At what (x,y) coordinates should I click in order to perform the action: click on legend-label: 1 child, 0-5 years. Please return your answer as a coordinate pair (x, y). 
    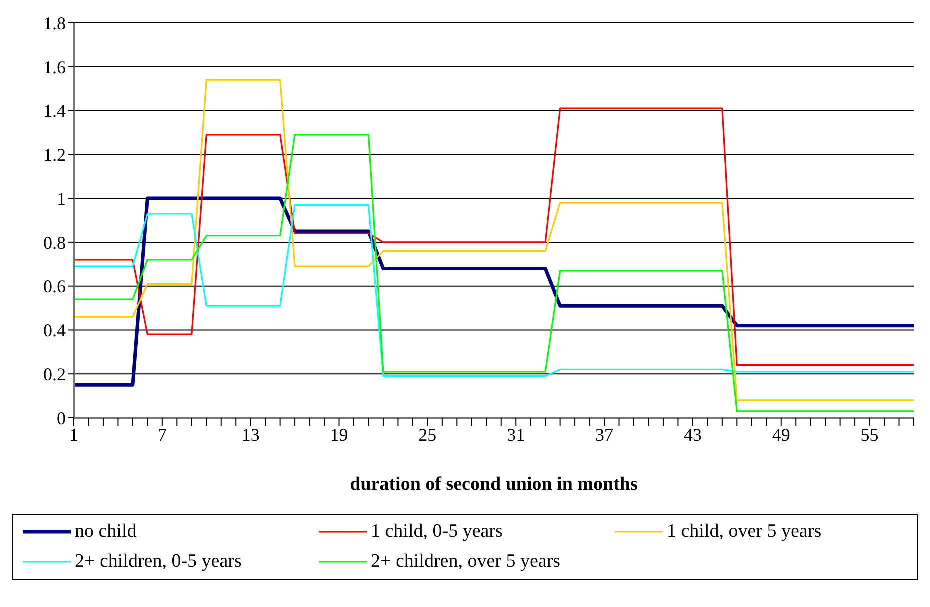
    Looking at the image, I should click on (437, 532).